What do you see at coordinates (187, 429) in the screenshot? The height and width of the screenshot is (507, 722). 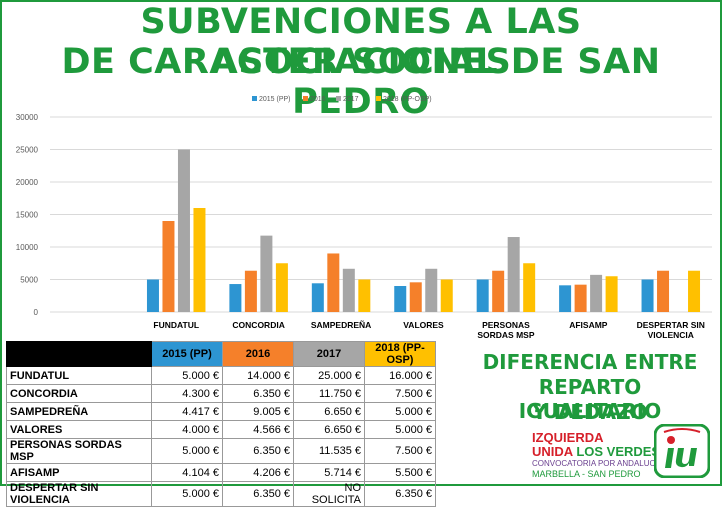 I see `cell-2015: 4.000 €` at bounding box center [187, 429].